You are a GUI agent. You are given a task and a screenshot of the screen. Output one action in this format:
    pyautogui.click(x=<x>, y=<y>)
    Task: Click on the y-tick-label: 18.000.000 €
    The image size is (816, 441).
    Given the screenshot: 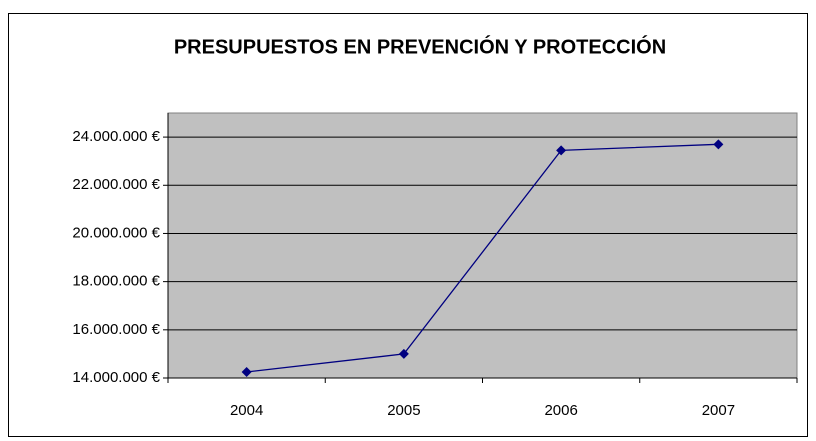 What is the action you would take?
    pyautogui.click(x=116, y=281)
    